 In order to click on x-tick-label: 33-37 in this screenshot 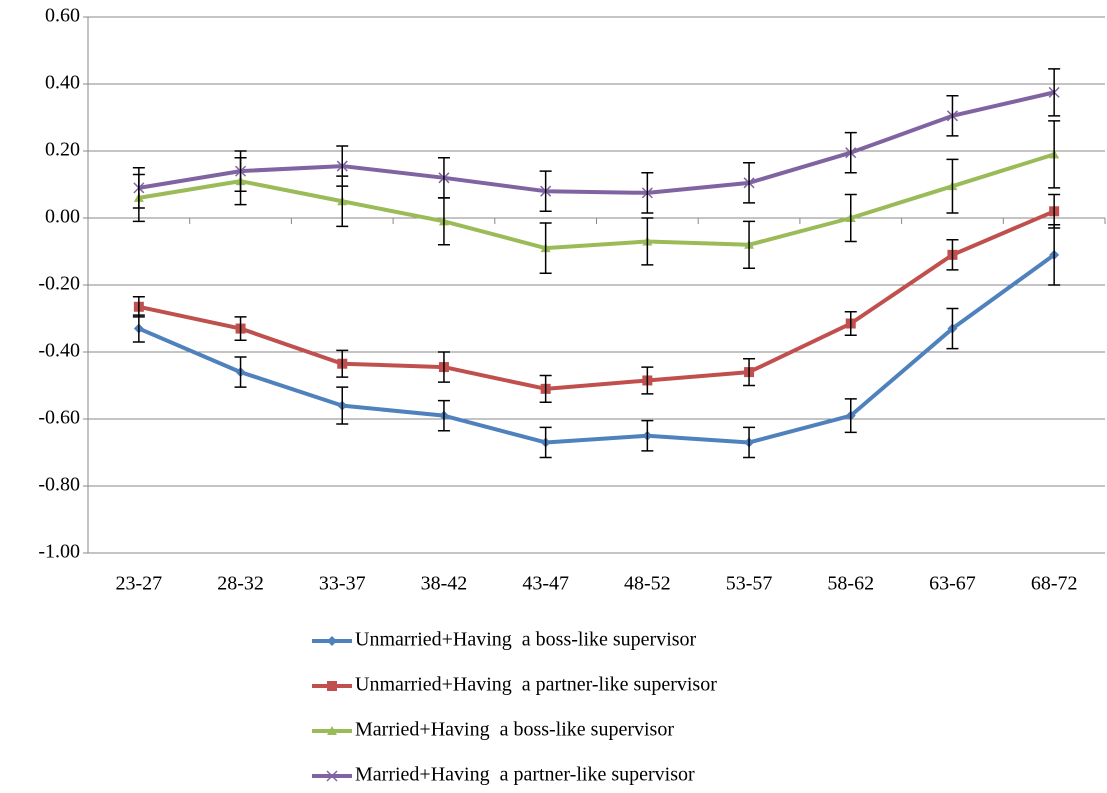, I will do `click(342, 584)`.